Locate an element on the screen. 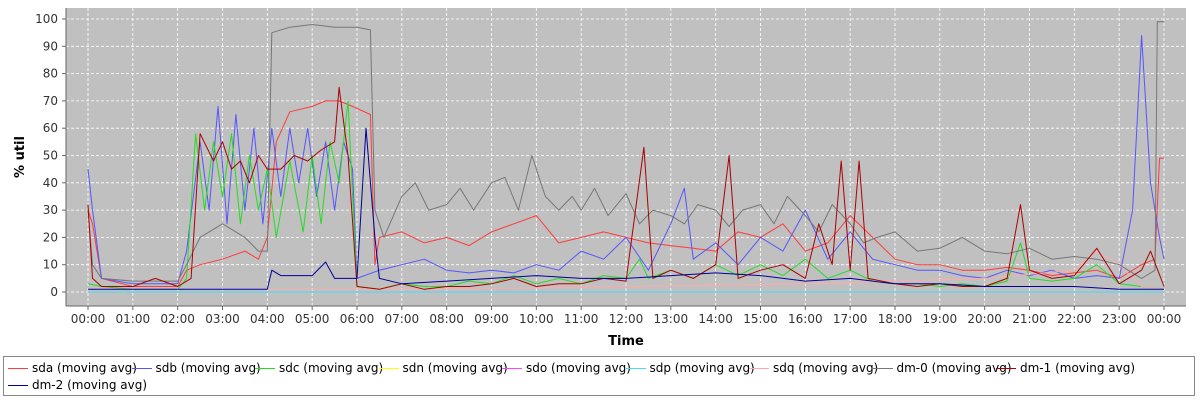 The image size is (1200, 400). legend-item: sdo (moving avg) is located at coordinates (566, 368).